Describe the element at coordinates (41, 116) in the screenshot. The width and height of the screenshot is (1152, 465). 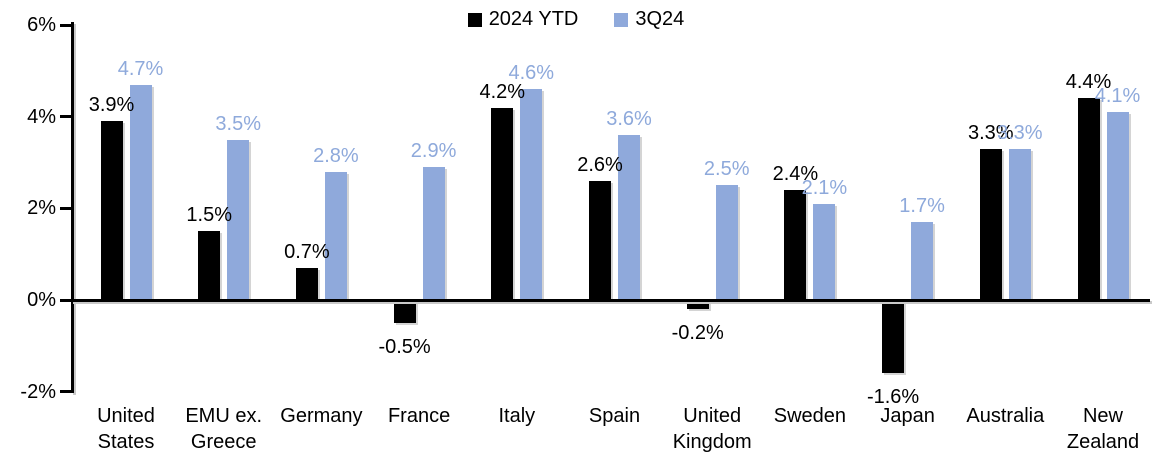
I see `y-tick-label: 4%` at that location.